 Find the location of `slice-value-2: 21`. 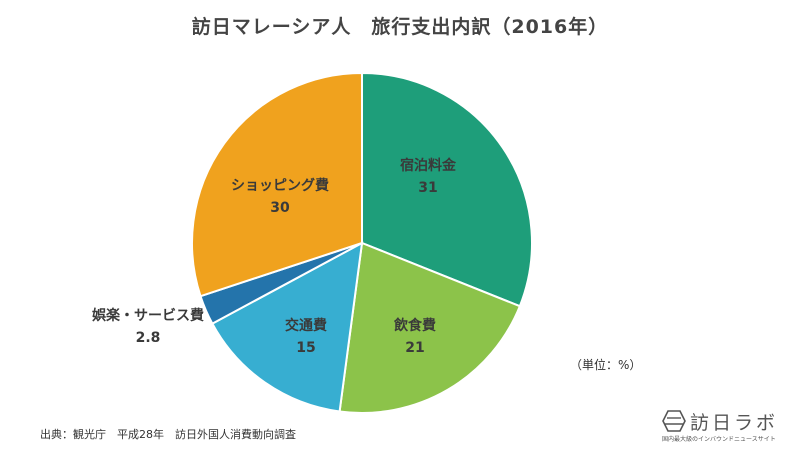

slice-value-2: 21 is located at coordinates (414, 348).